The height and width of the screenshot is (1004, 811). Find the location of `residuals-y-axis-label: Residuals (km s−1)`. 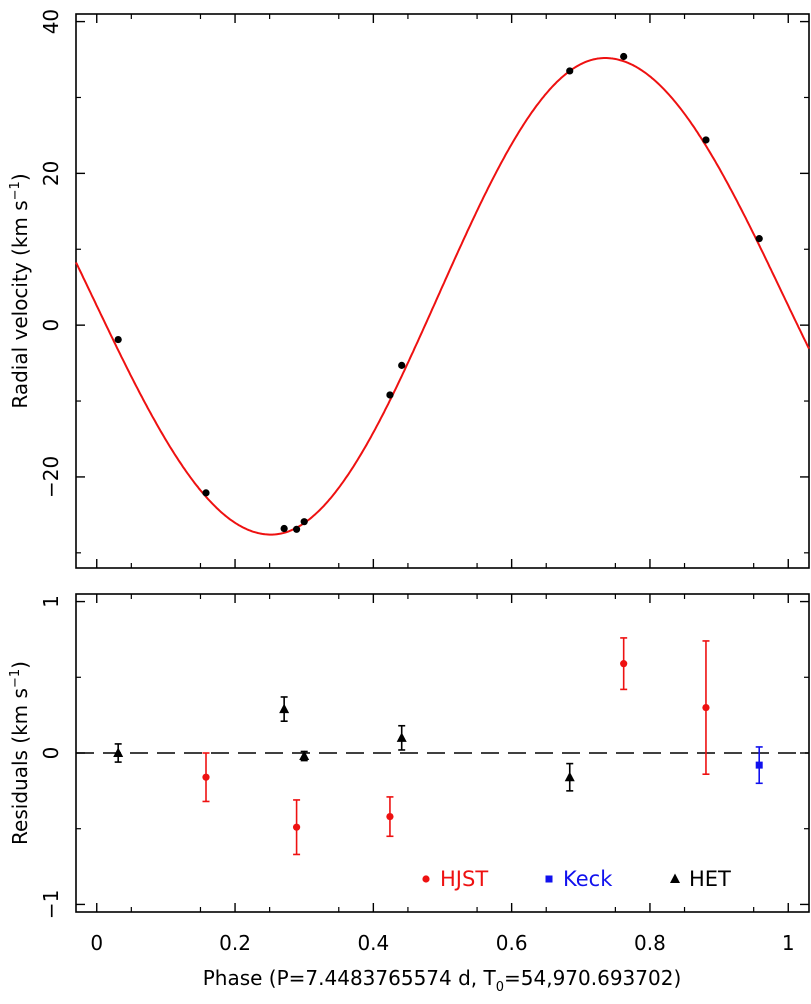

residuals-y-axis-label: Residuals (km s−1) is located at coordinates (20, 753).